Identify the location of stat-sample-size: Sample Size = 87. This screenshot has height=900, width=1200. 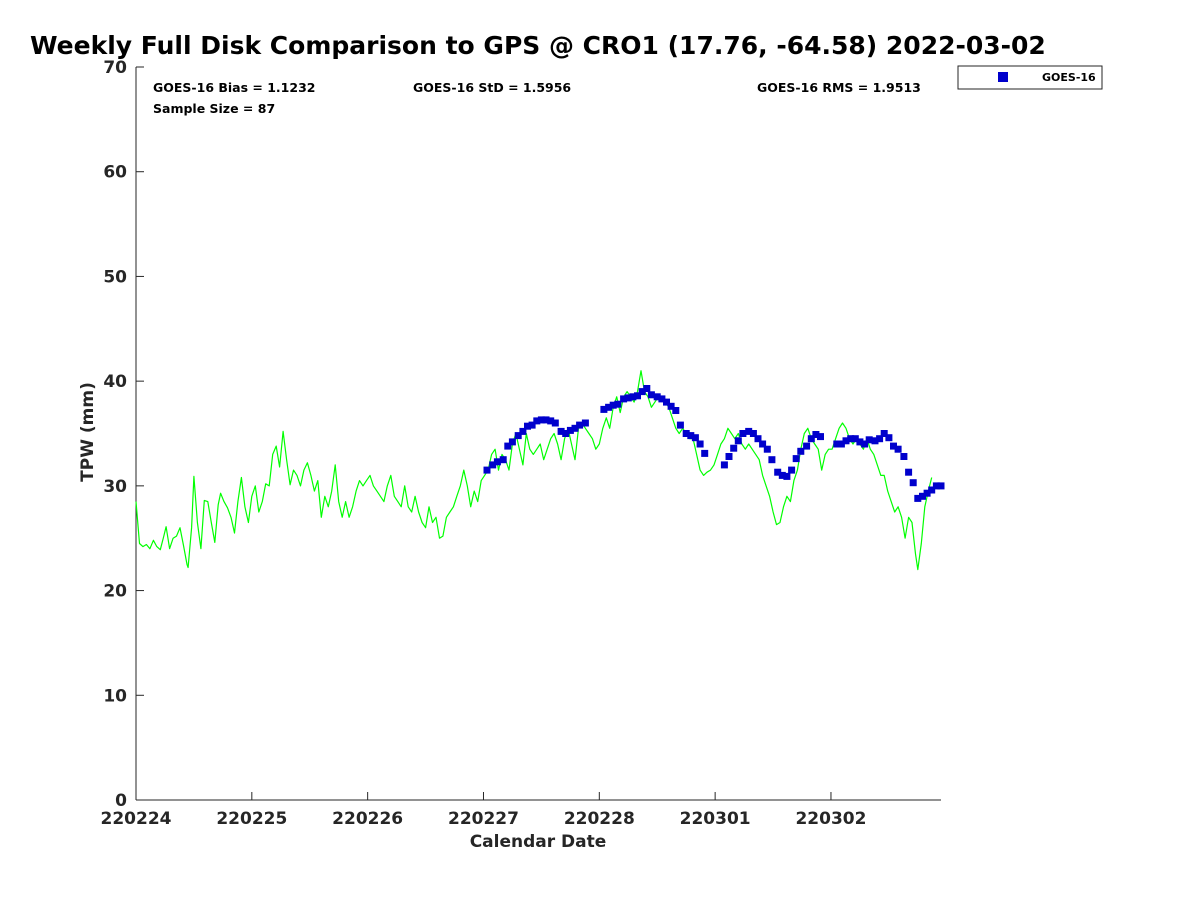
(214, 108).